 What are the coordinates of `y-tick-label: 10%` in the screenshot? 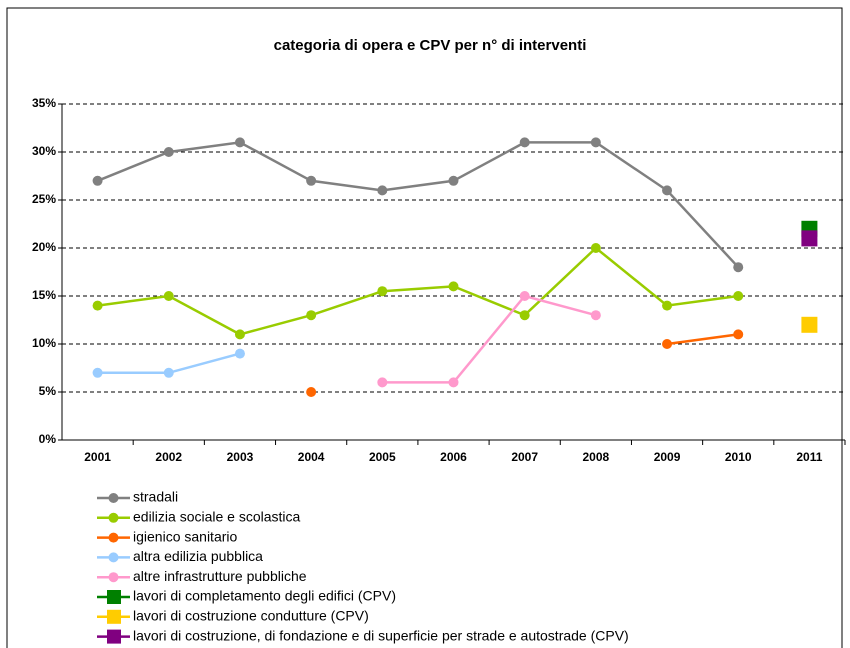 It's located at (44, 343).